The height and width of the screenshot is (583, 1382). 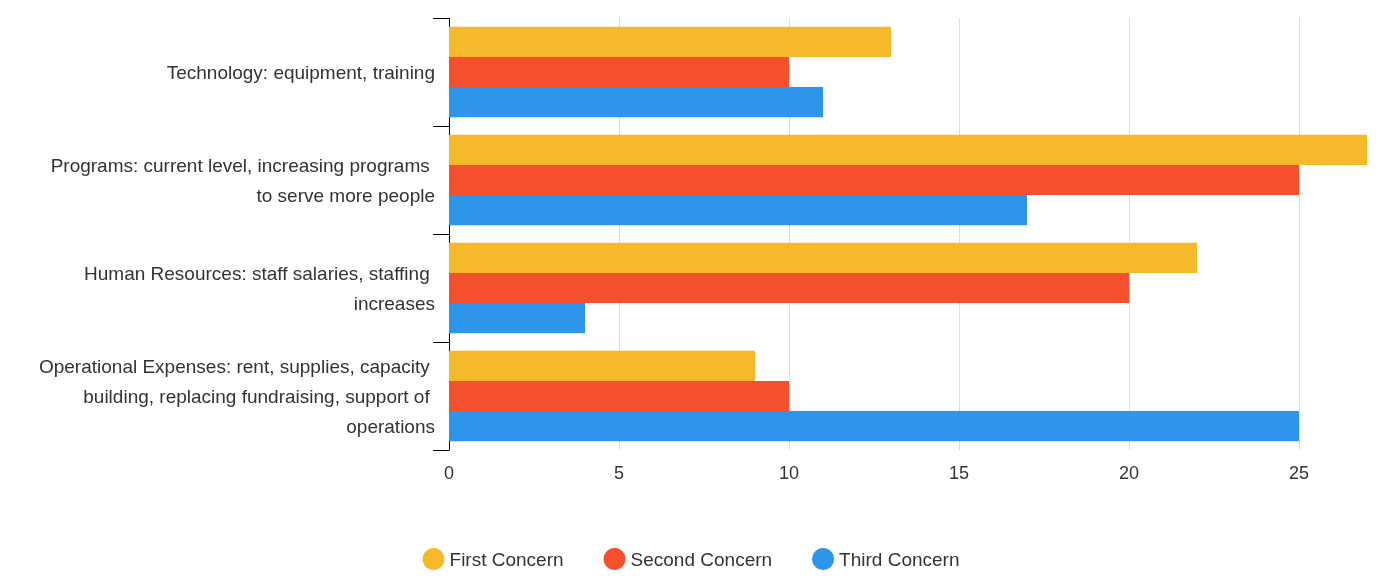 What do you see at coordinates (959, 473) in the screenshot?
I see `x-tick-label: 15` at bounding box center [959, 473].